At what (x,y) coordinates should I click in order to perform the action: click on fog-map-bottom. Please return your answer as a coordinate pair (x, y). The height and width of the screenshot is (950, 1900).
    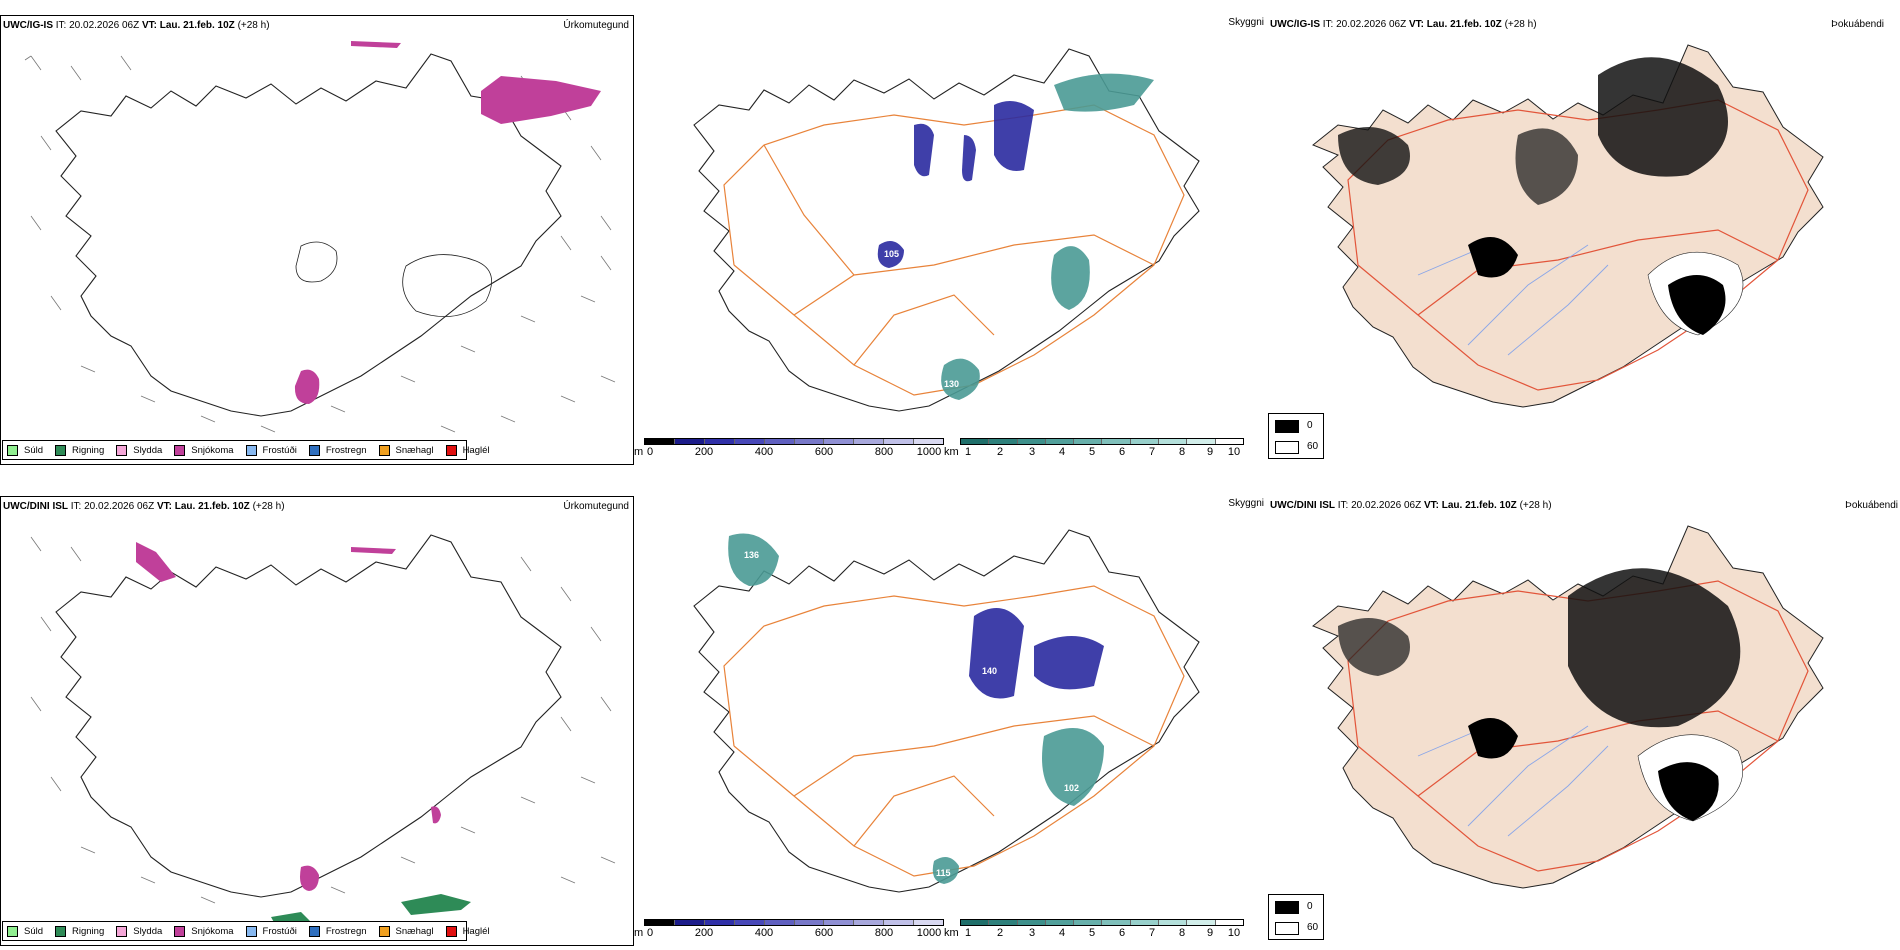
    Looking at the image, I should click on (1568, 707).